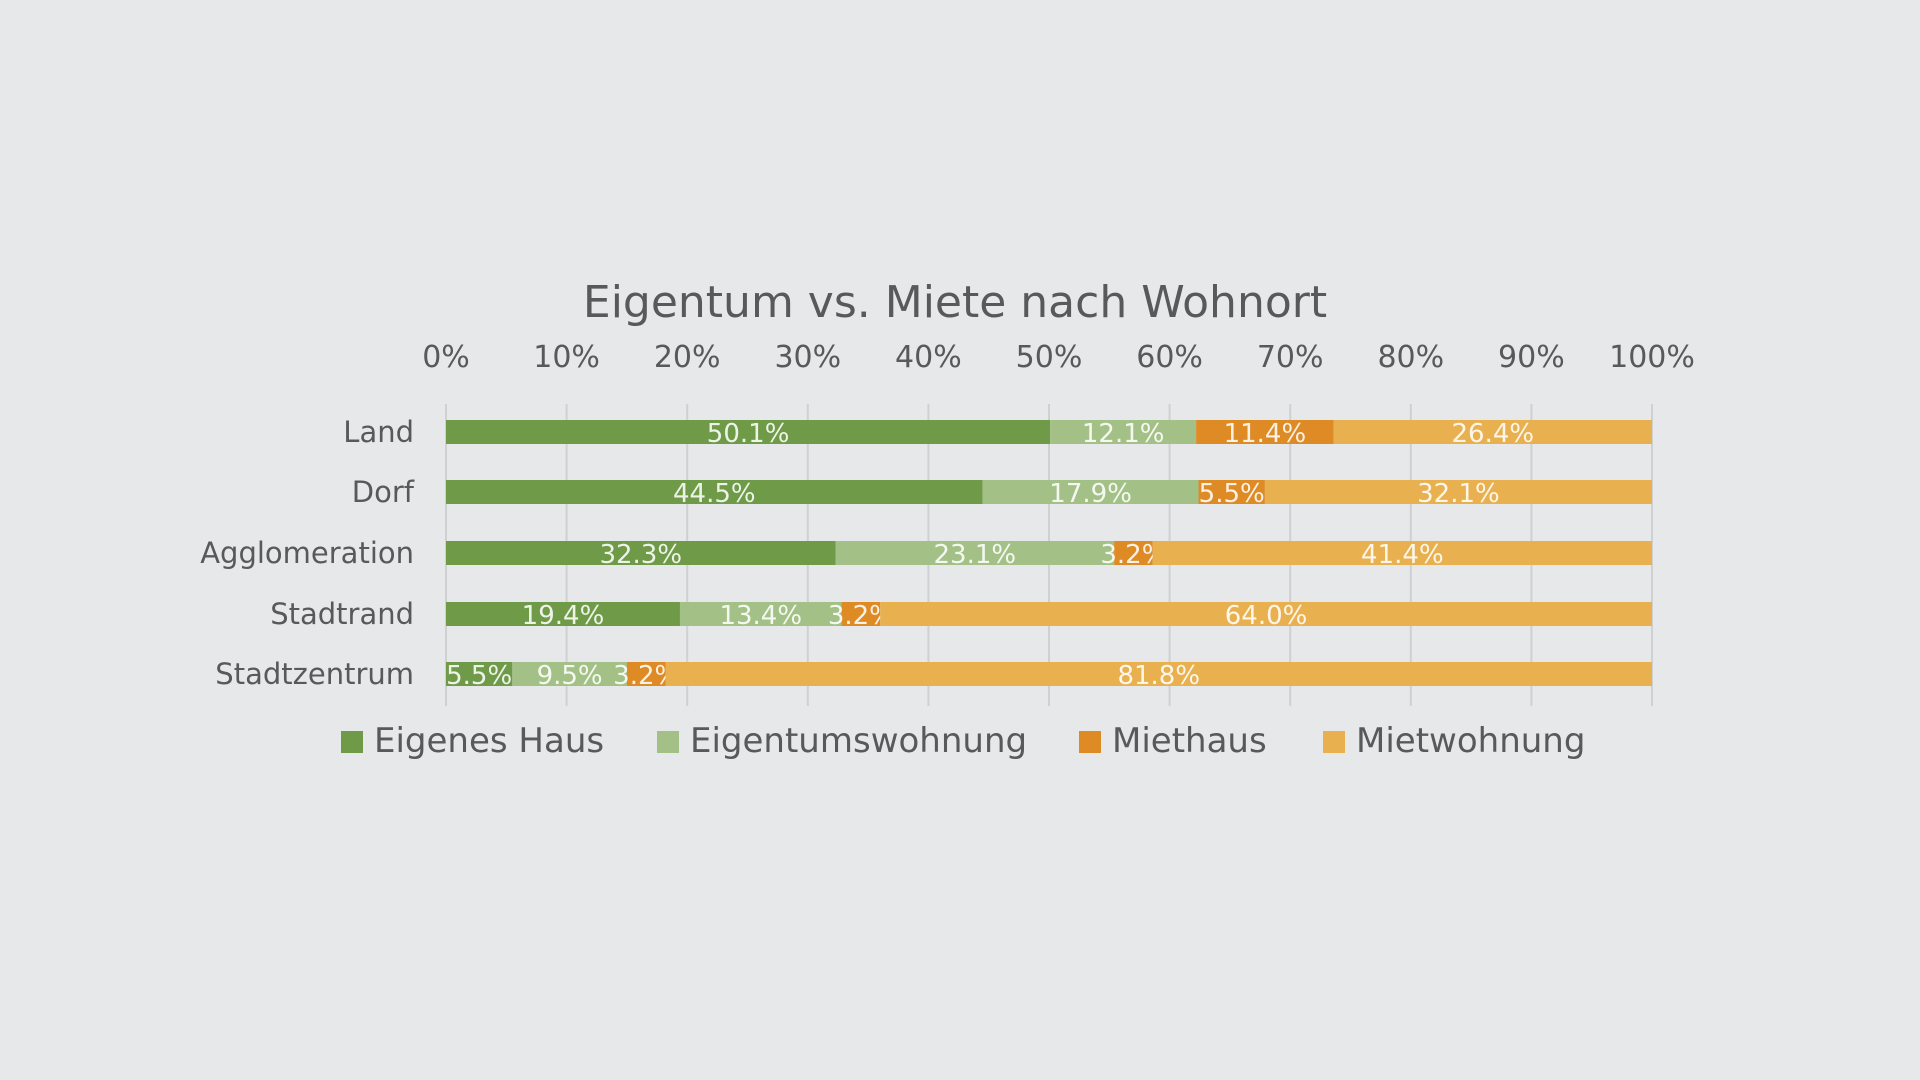 The image size is (1920, 1080). I want to click on x-tick-label: 100%, so click(1652, 357).